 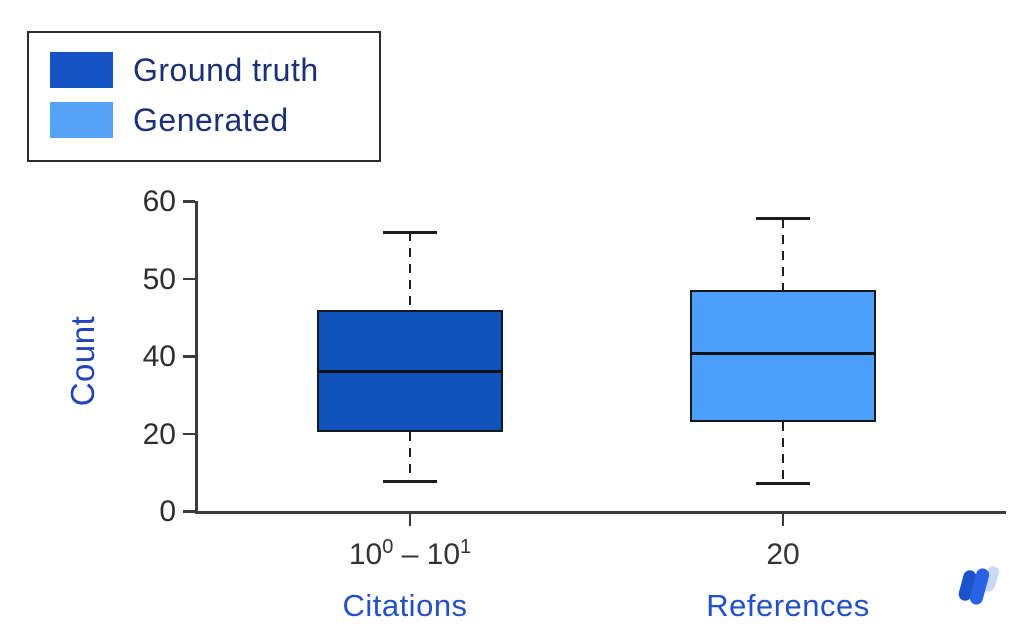 I want to click on tick-text: –, so click(x=410, y=554).